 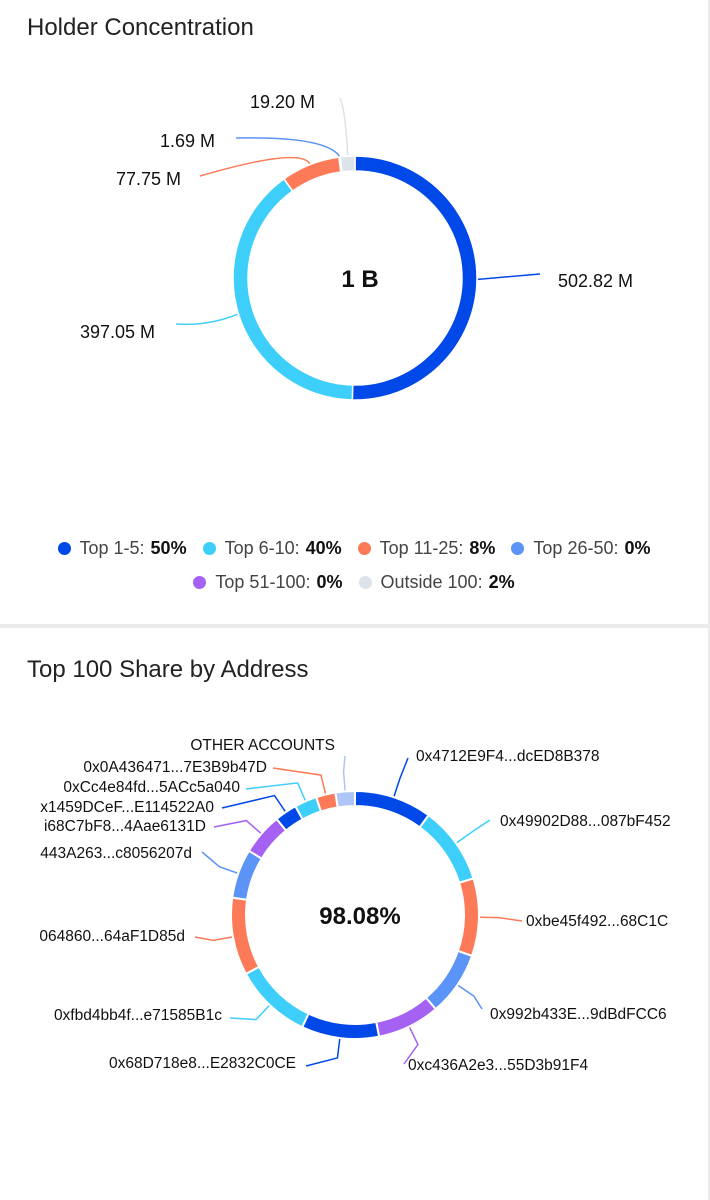 What do you see at coordinates (482, 548) in the screenshot?
I see `legend-percent: 8%` at bounding box center [482, 548].